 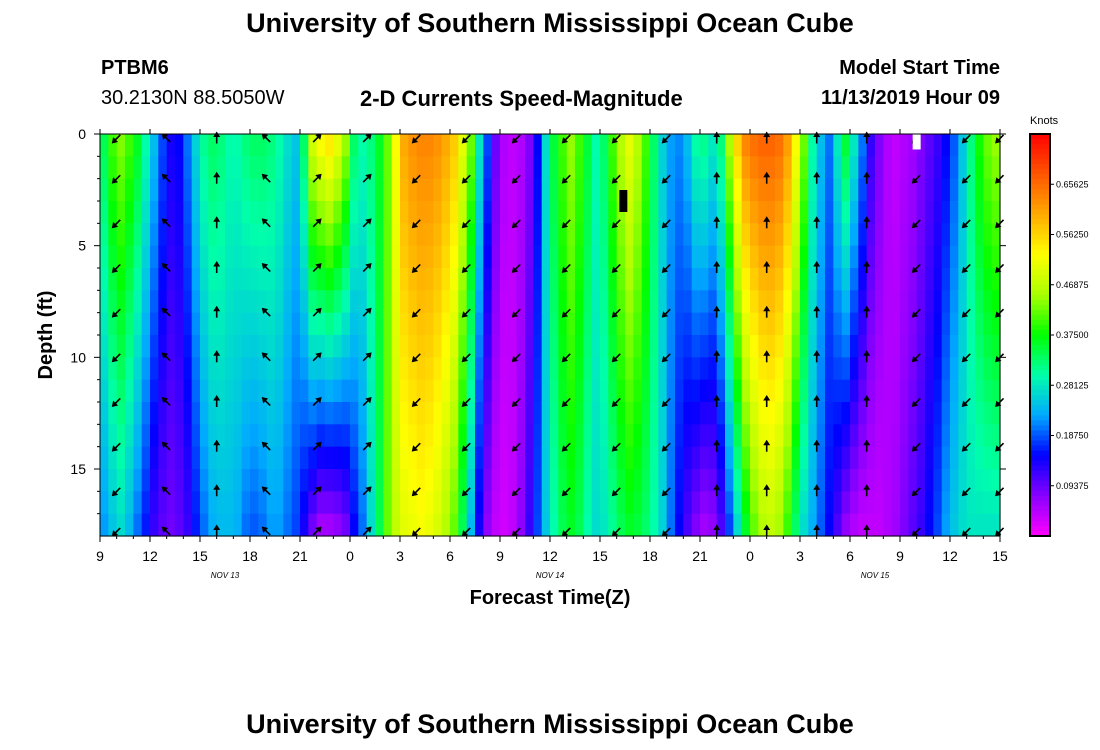 I want to click on date-label: NOV 13, so click(x=225, y=575).